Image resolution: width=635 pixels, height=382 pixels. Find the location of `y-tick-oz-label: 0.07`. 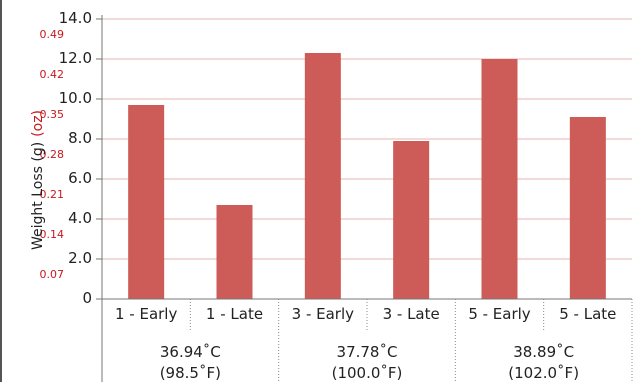

y-tick-oz-label: 0.07 is located at coordinates (52, 274).